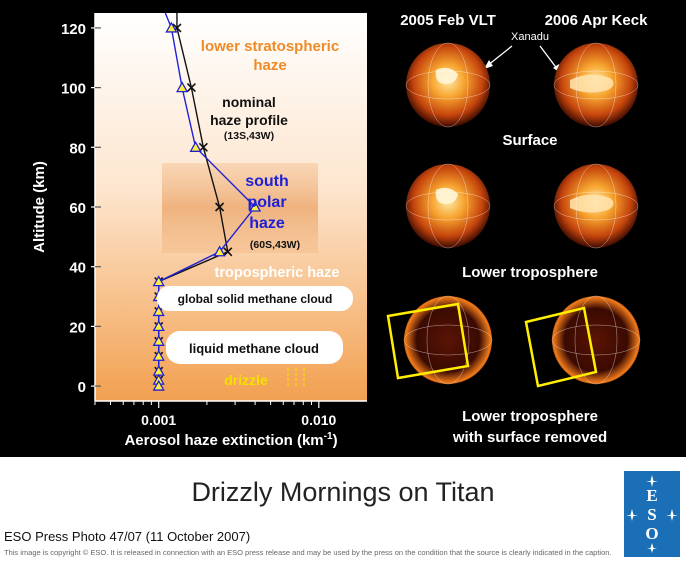  I want to click on svg-text: S, so click(651, 514).